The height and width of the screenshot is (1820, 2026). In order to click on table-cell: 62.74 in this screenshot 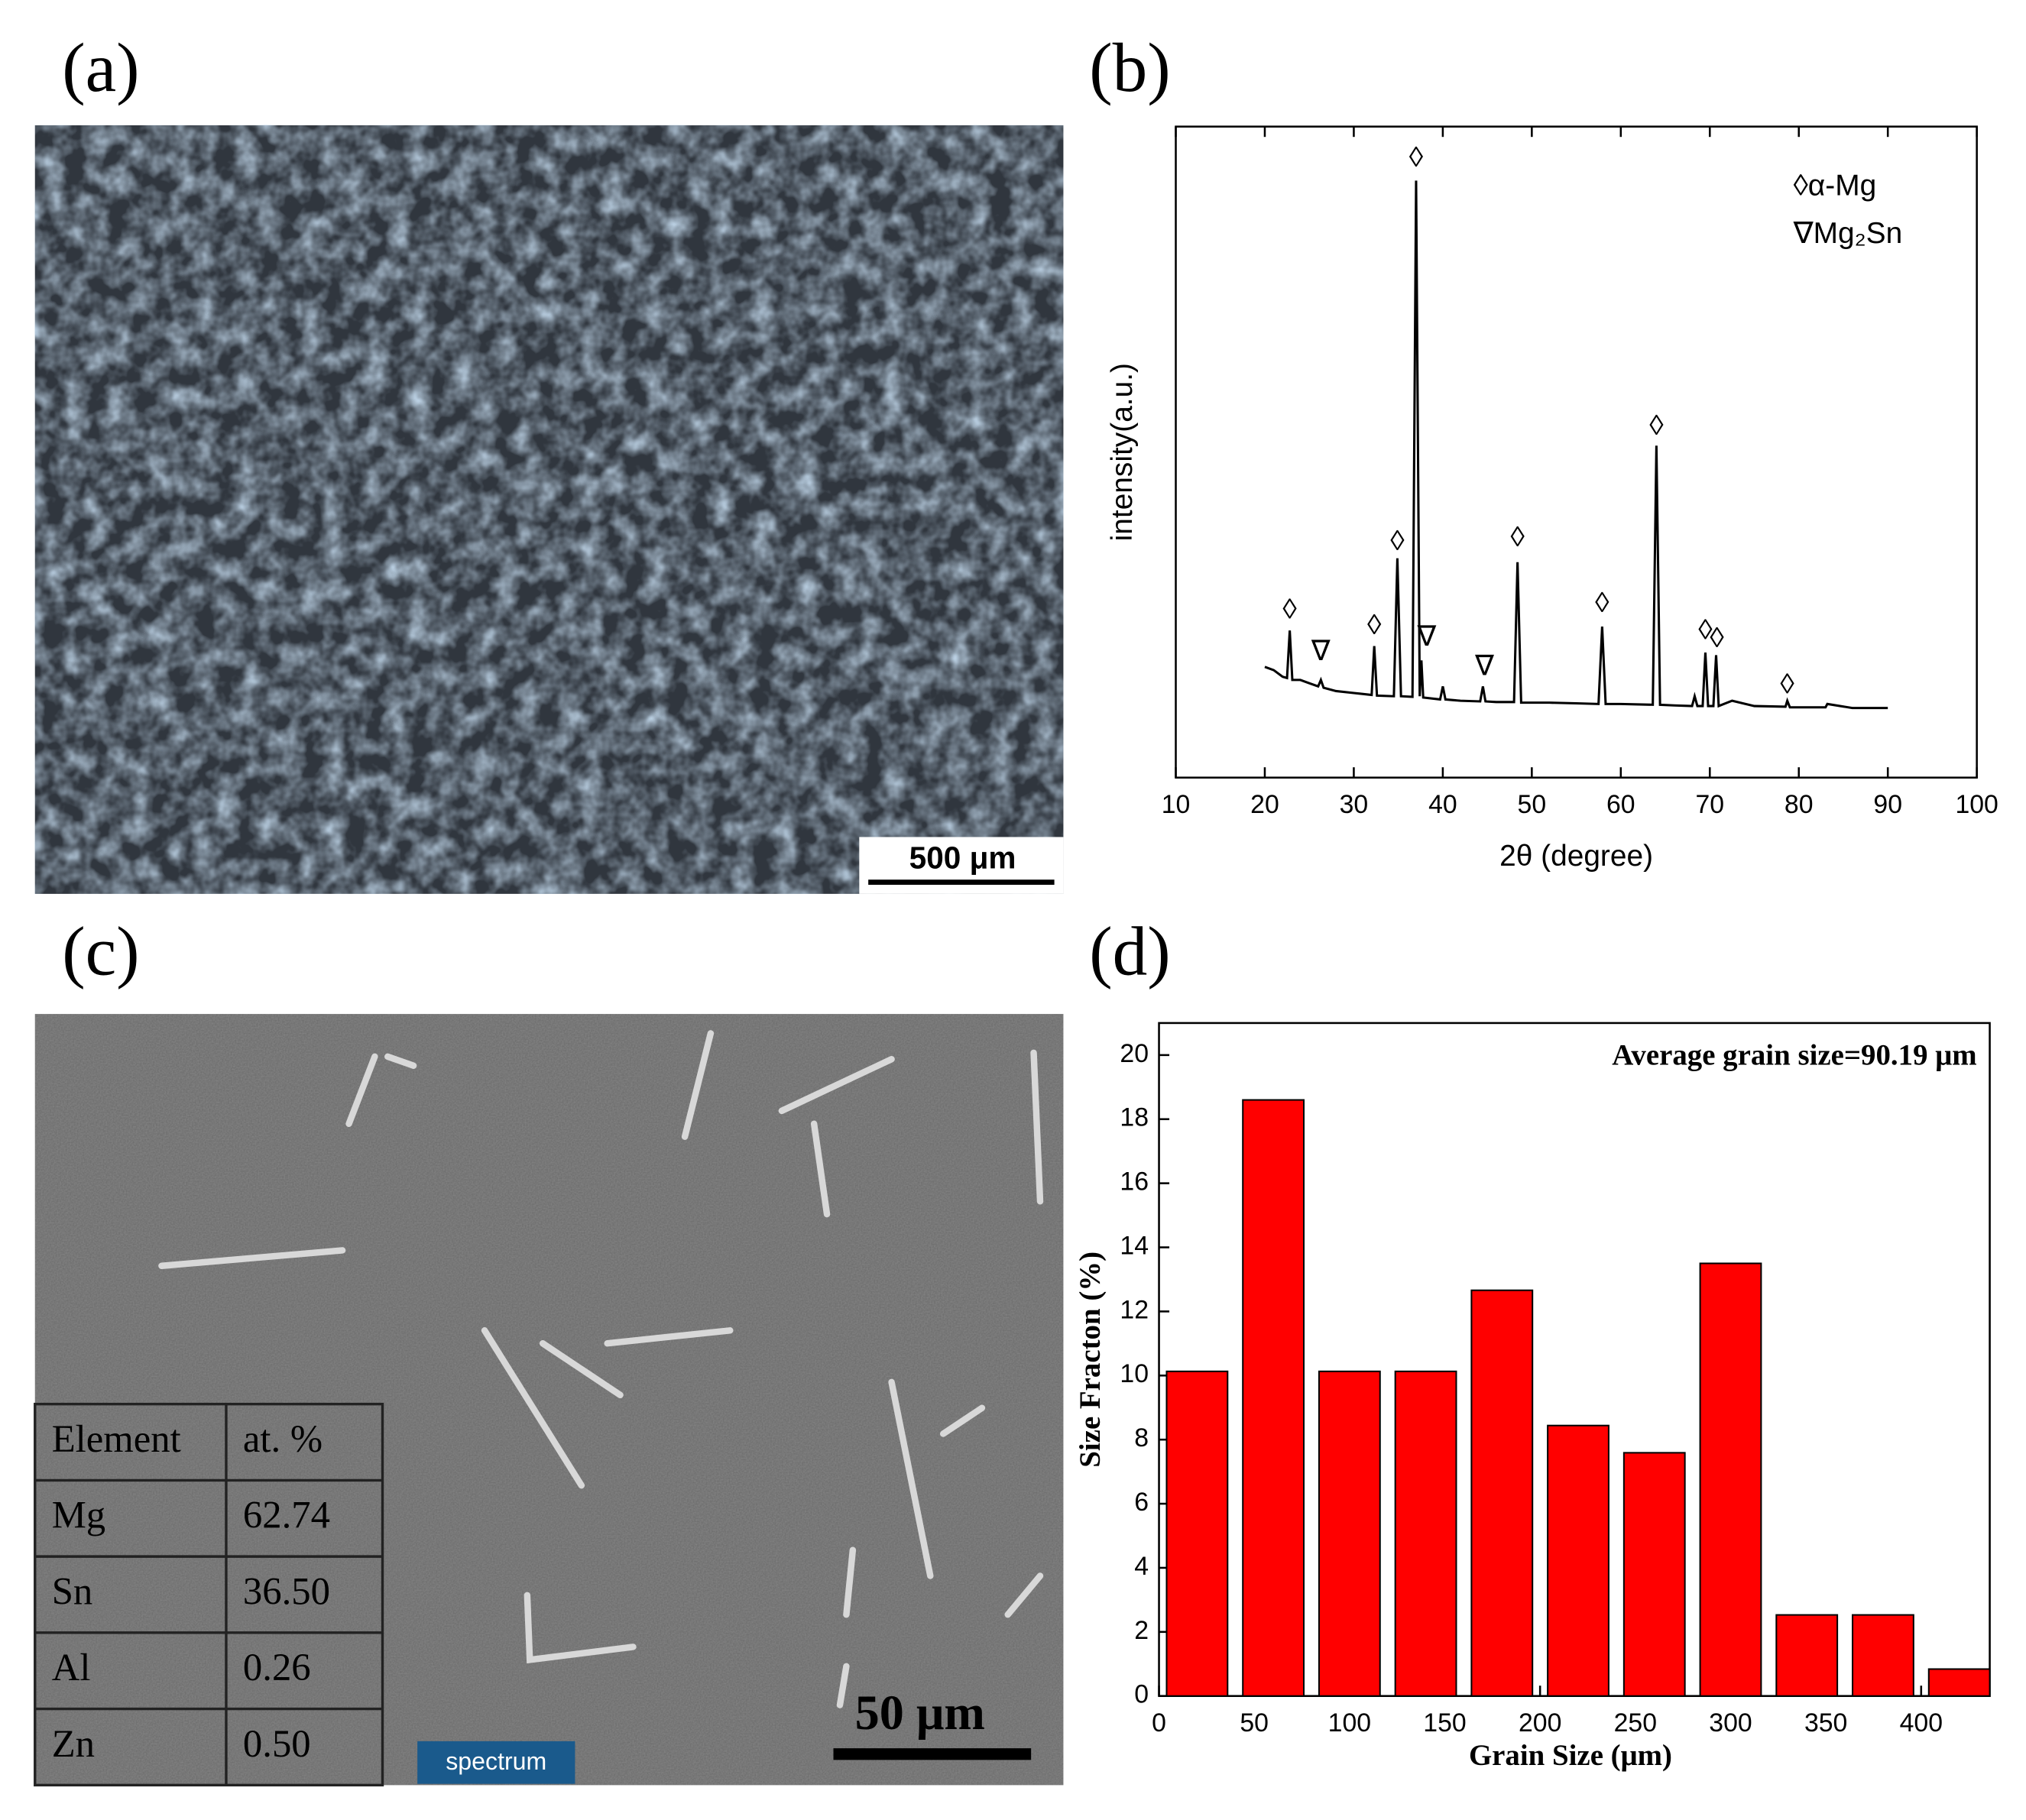, I will do `click(286, 1515)`.